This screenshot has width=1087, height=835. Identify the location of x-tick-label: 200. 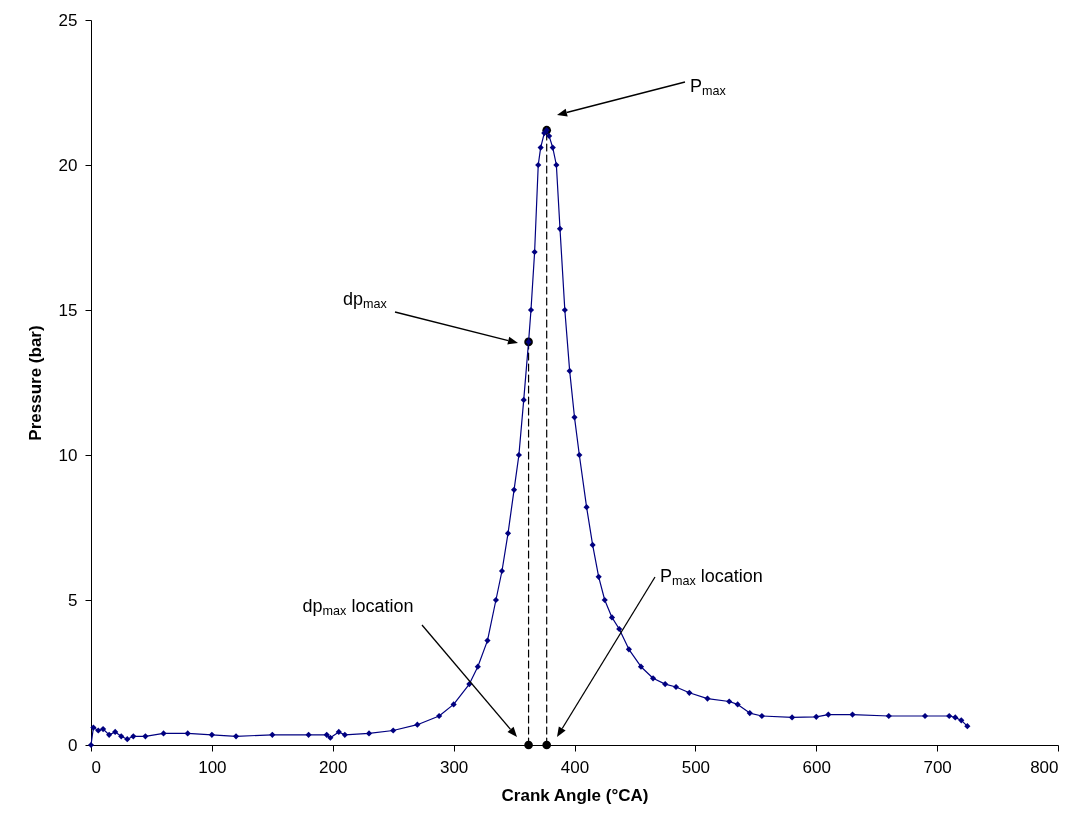
(333, 767).